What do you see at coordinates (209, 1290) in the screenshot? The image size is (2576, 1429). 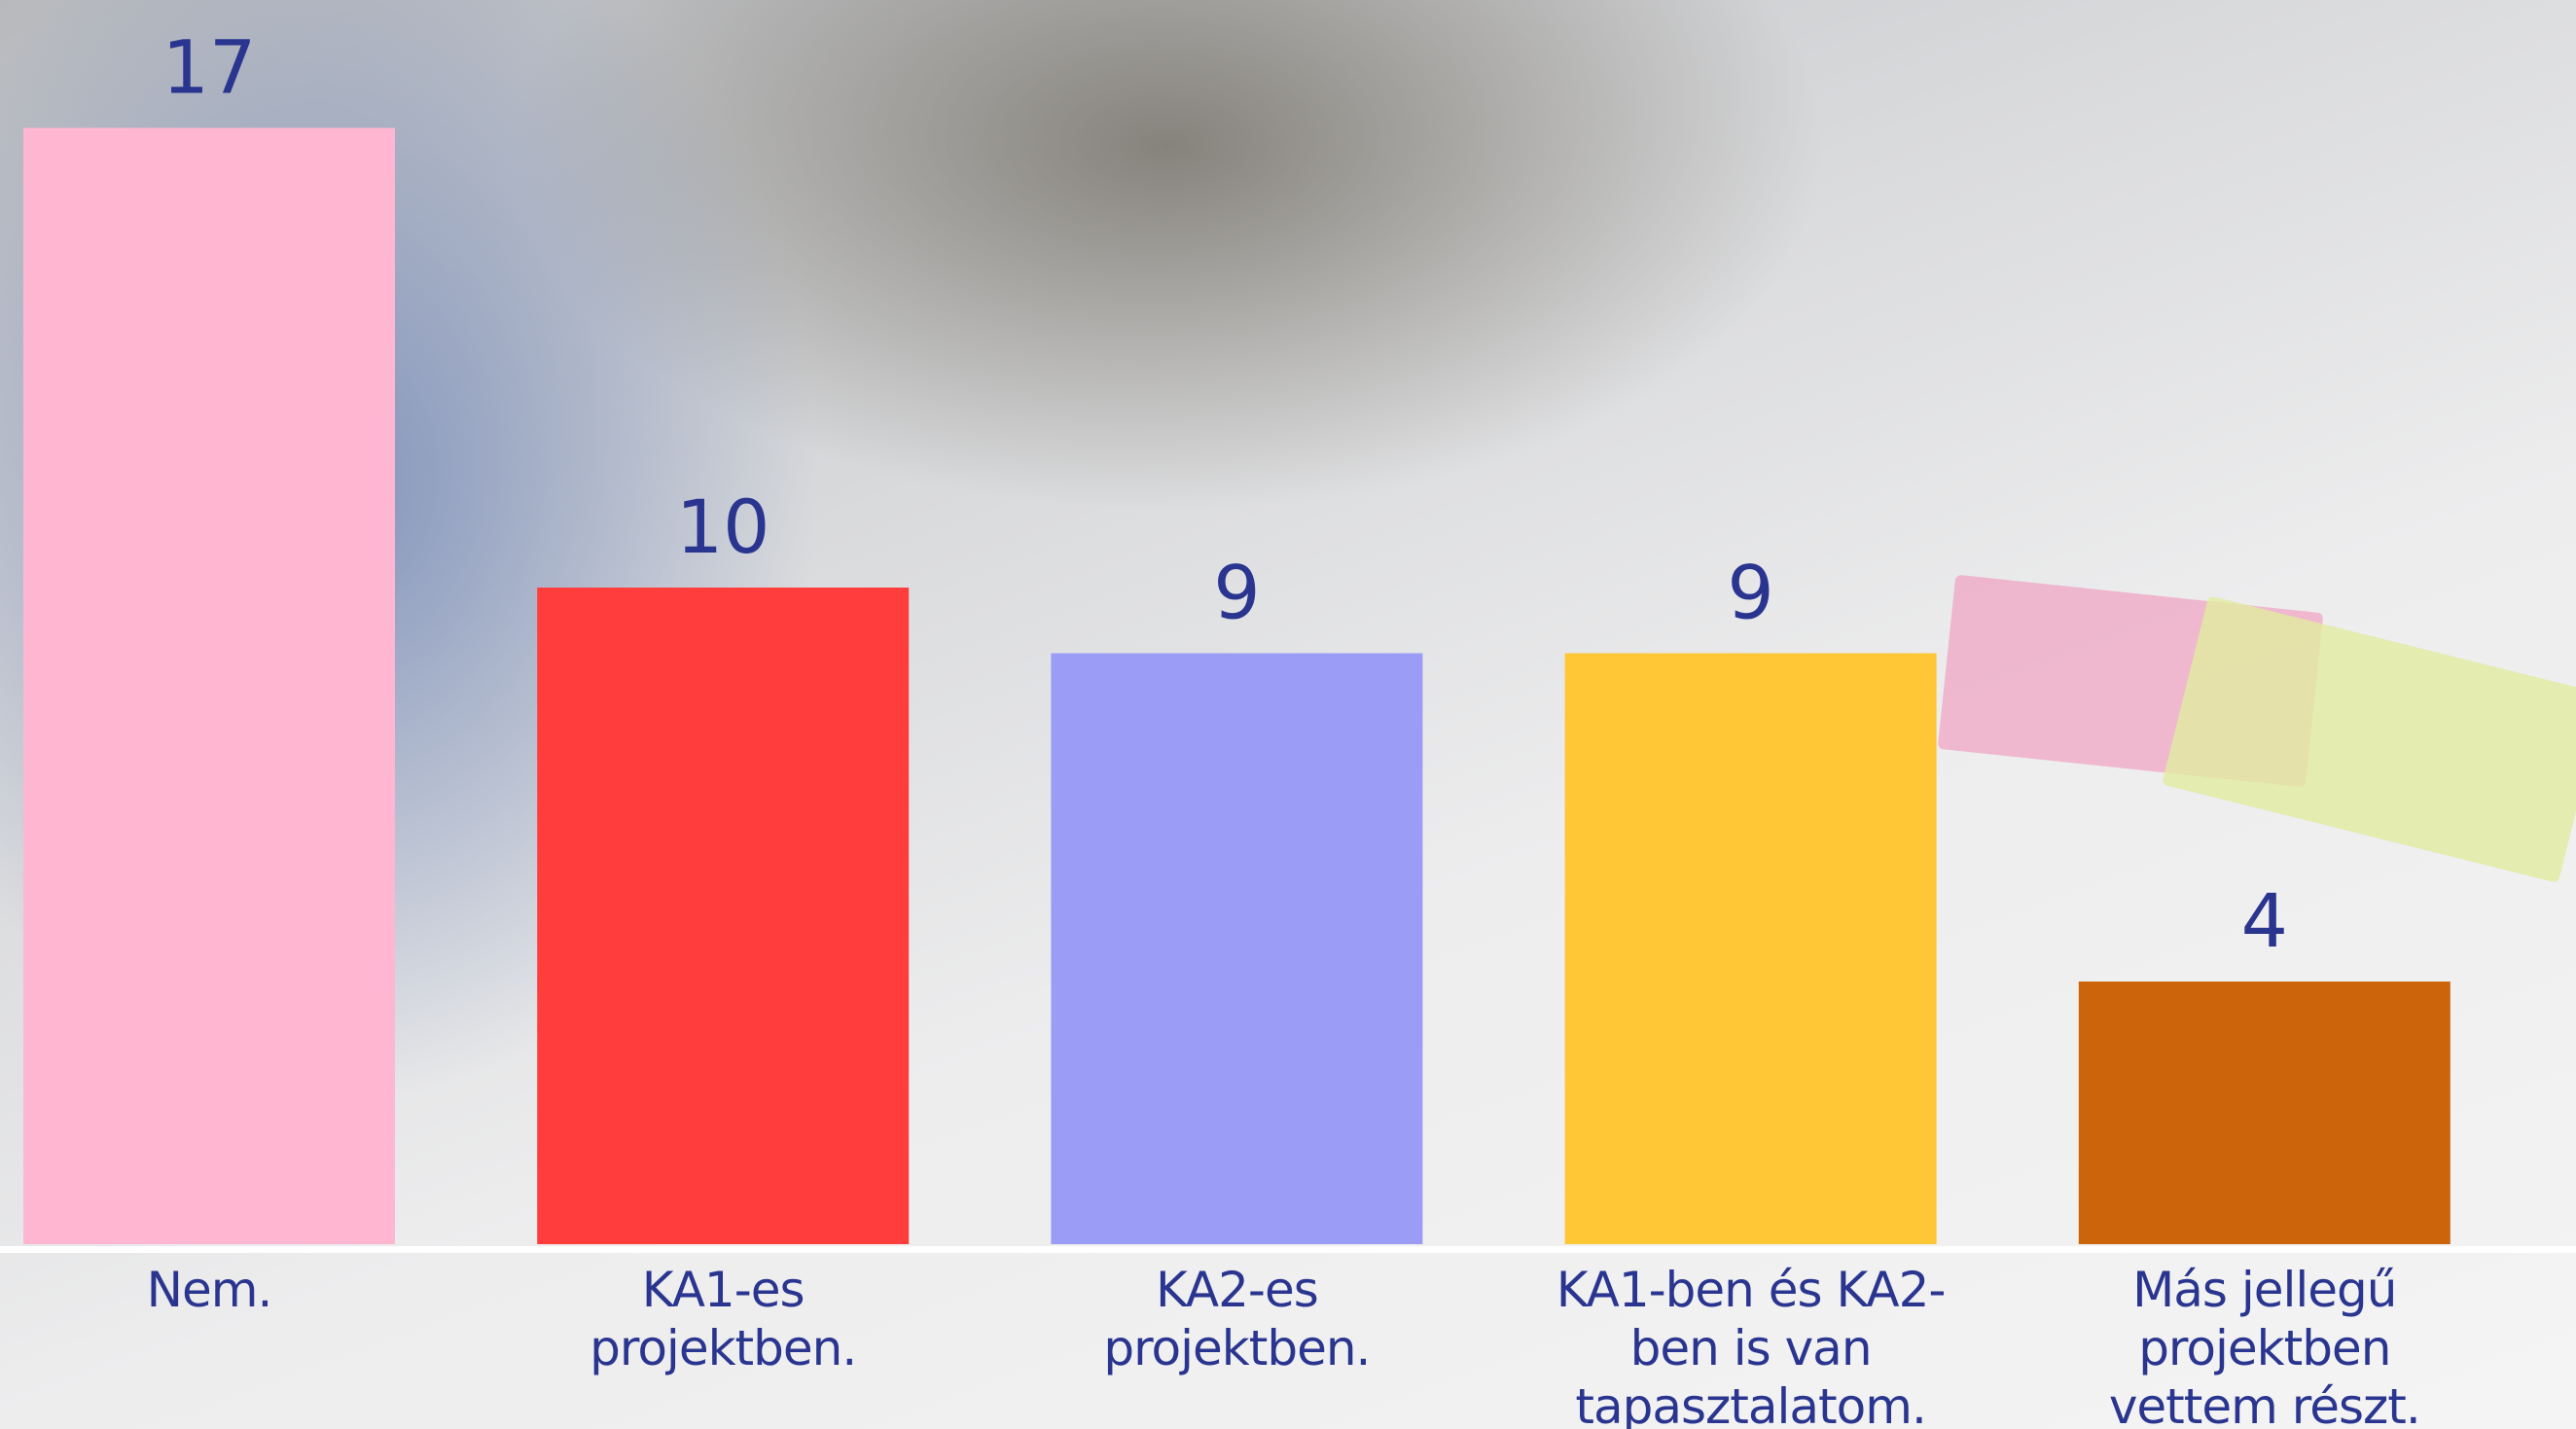 I see `category-label: Nem.` at bounding box center [209, 1290].